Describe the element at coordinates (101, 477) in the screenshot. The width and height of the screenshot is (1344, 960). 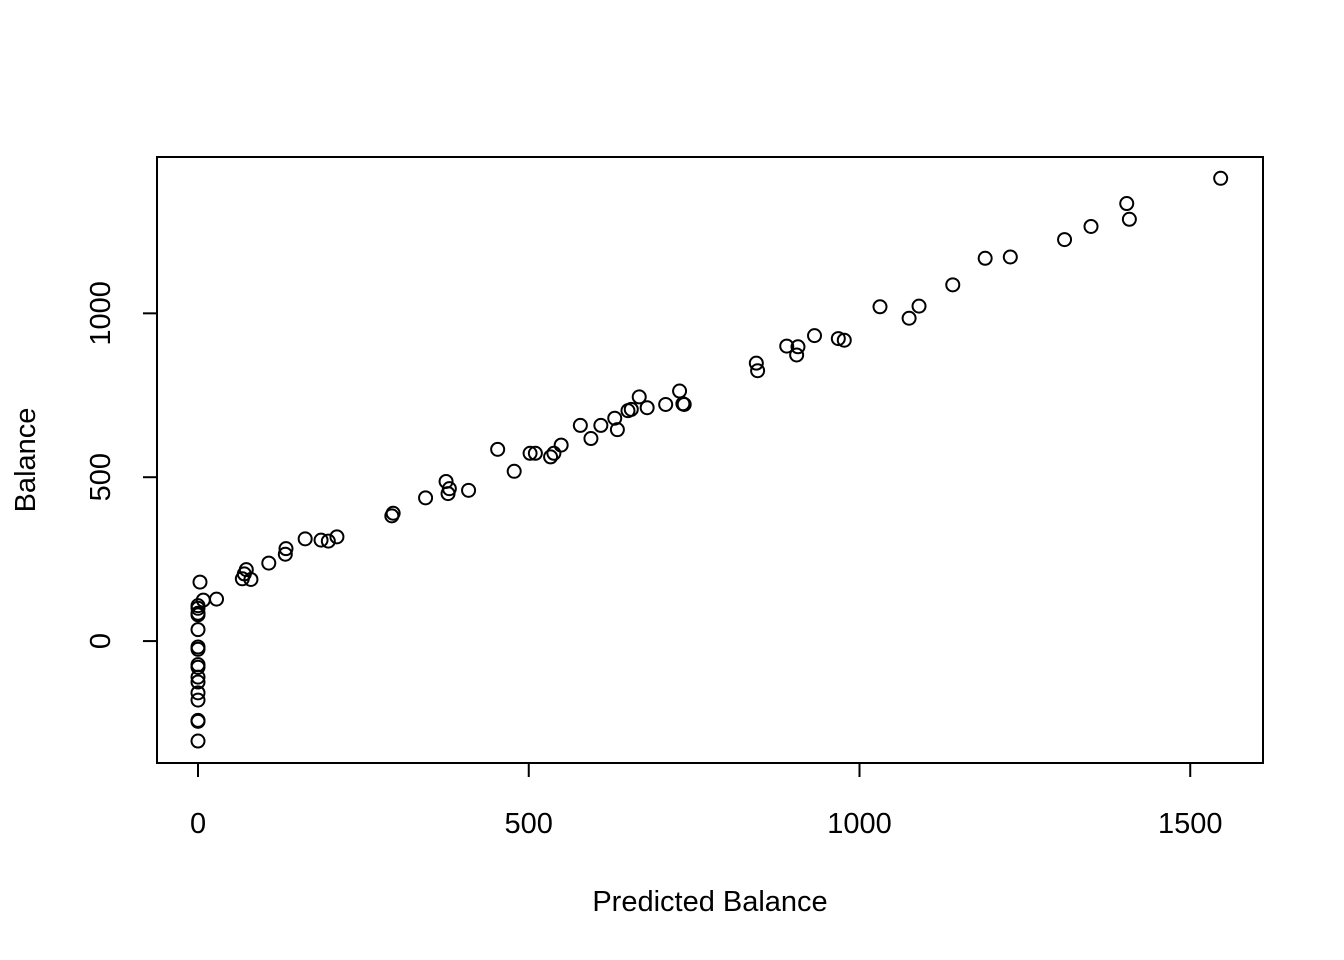
I see `y-tick-label: 500` at that location.